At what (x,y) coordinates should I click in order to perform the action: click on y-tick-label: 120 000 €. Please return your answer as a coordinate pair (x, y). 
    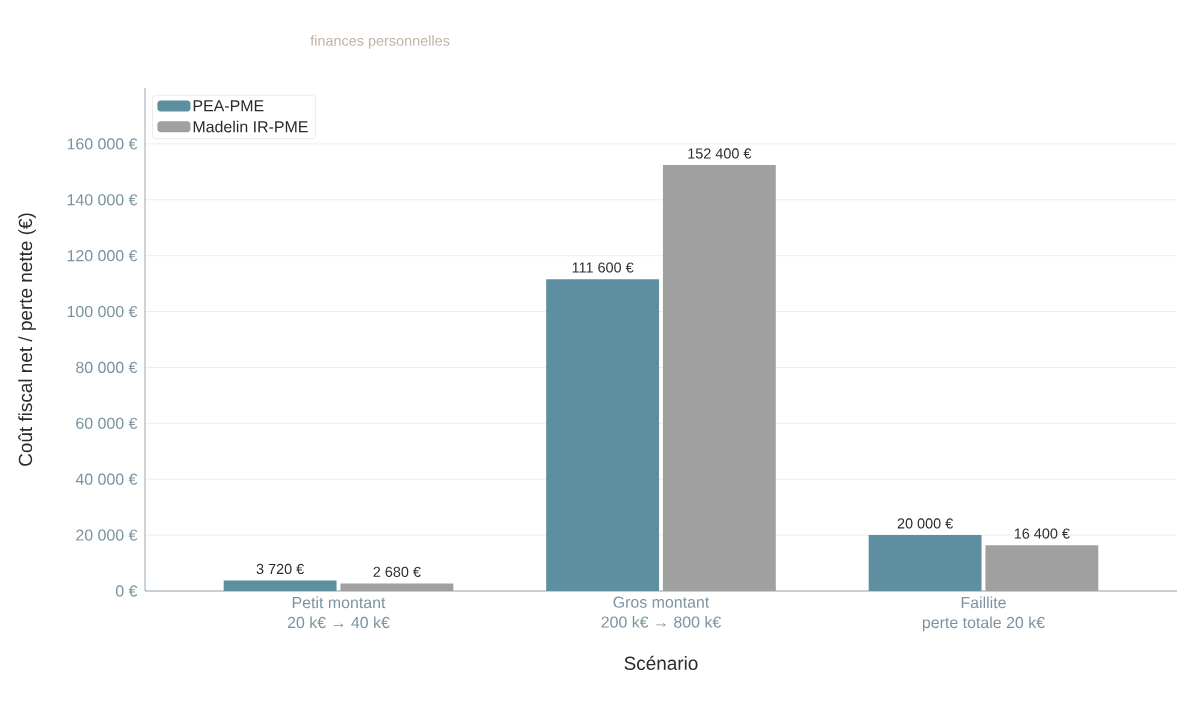
    Looking at the image, I should click on (102, 256).